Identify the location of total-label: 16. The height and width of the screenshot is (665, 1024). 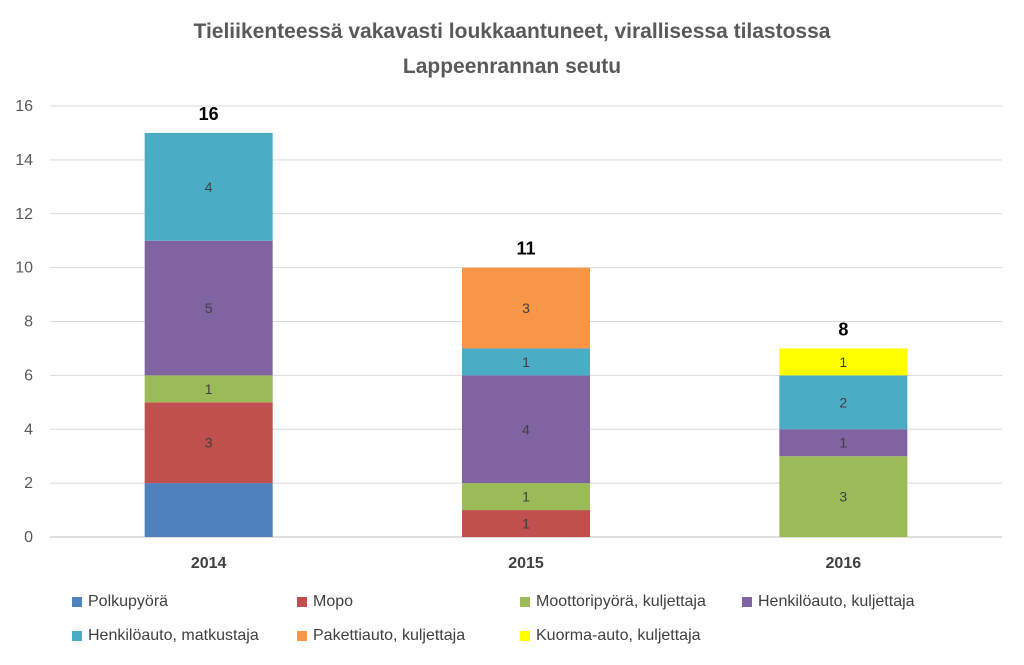
(209, 114).